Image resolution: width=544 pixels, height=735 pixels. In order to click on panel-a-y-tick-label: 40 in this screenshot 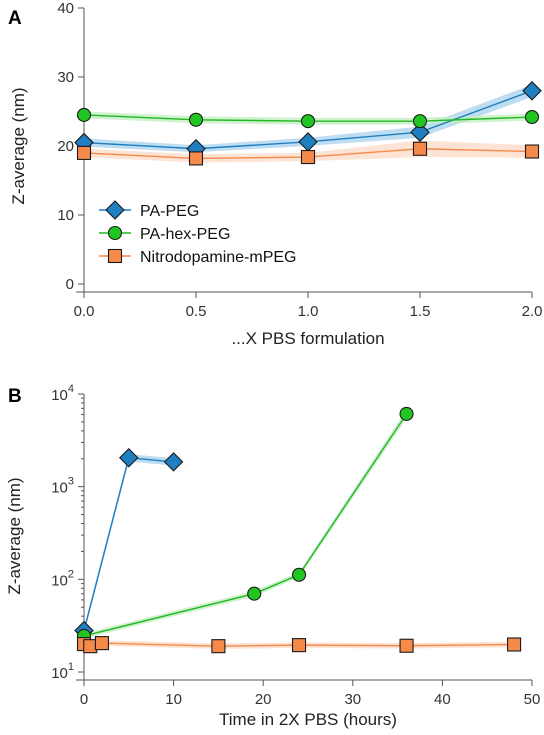, I will do `click(65, 8)`.